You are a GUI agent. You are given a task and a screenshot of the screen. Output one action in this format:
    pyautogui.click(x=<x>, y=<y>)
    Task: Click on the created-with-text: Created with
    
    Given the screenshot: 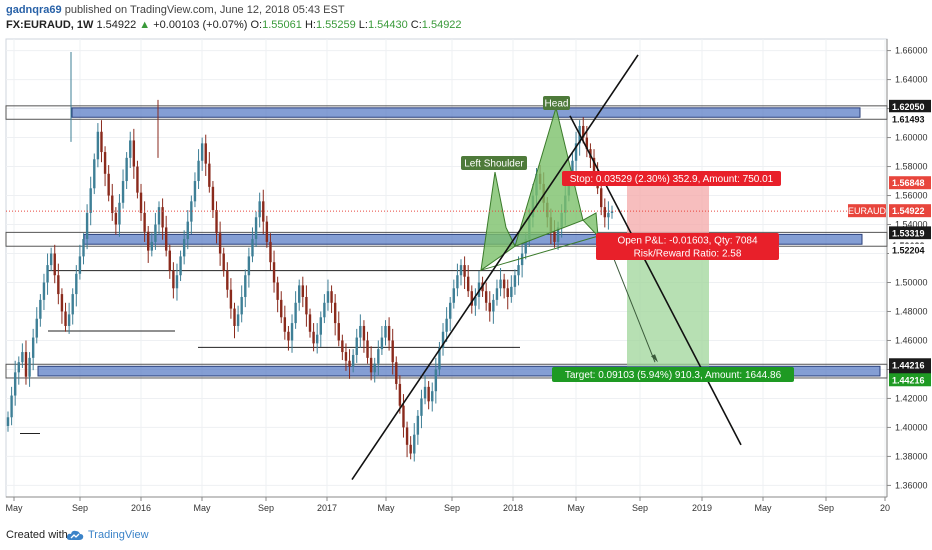 What is the action you would take?
    pyautogui.click(x=37, y=535)
    